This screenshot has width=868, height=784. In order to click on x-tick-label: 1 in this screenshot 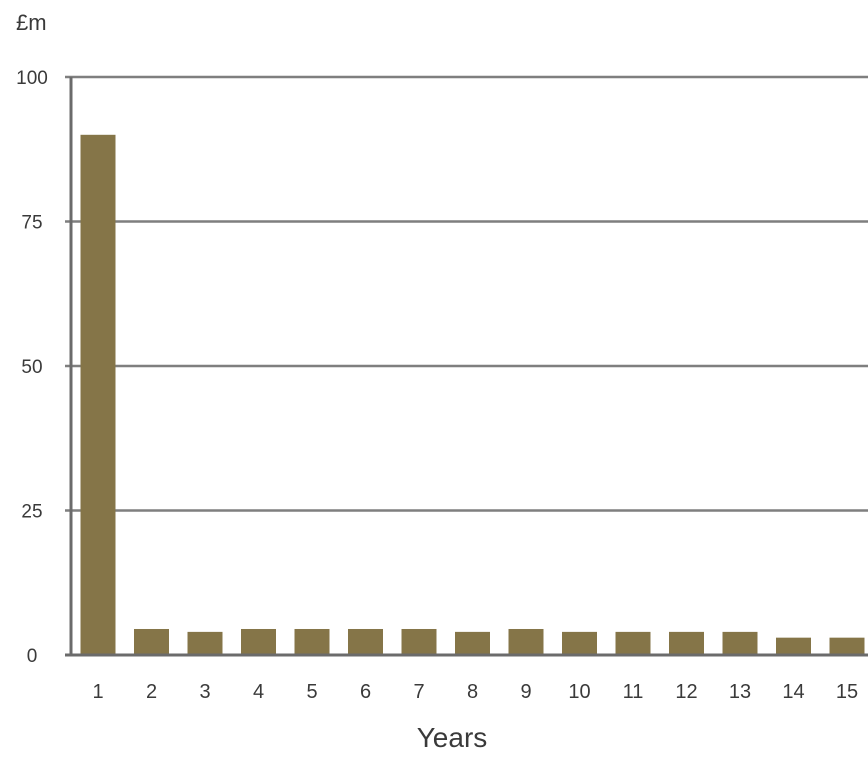, I will do `click(97, 692)`.